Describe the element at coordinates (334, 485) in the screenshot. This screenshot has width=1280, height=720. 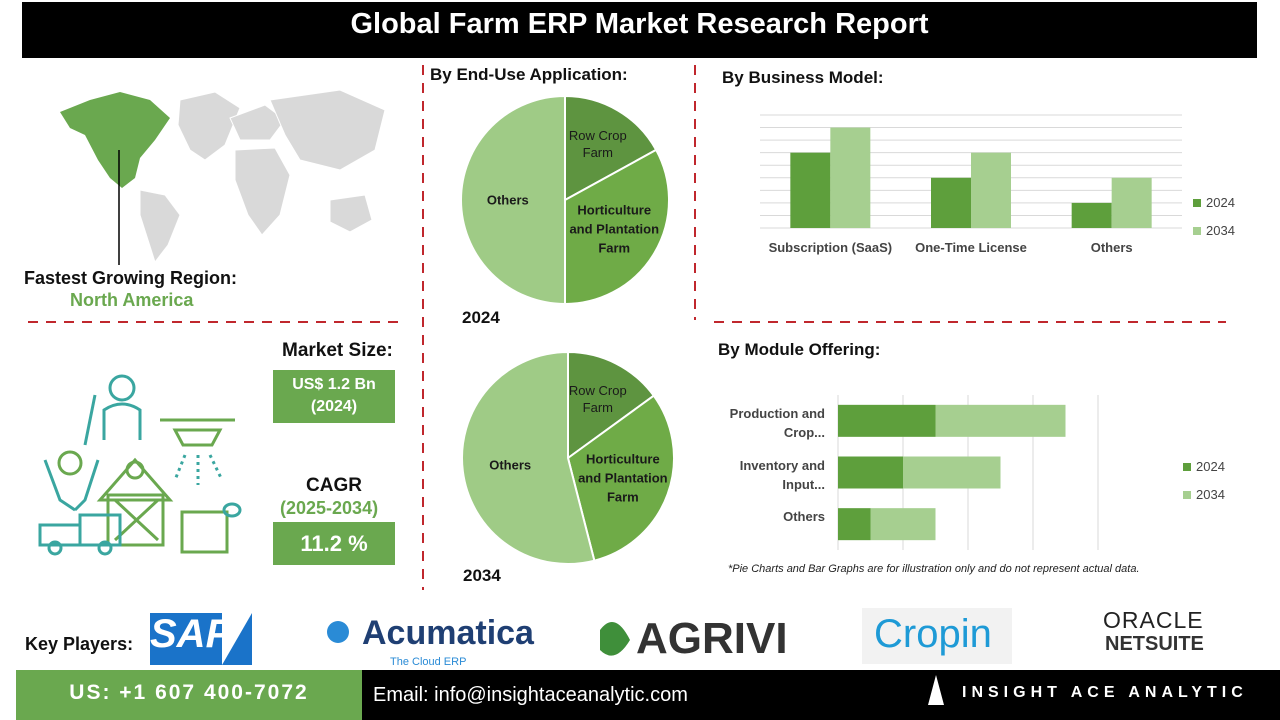
I see `cagr-label: CAGR` at that location.